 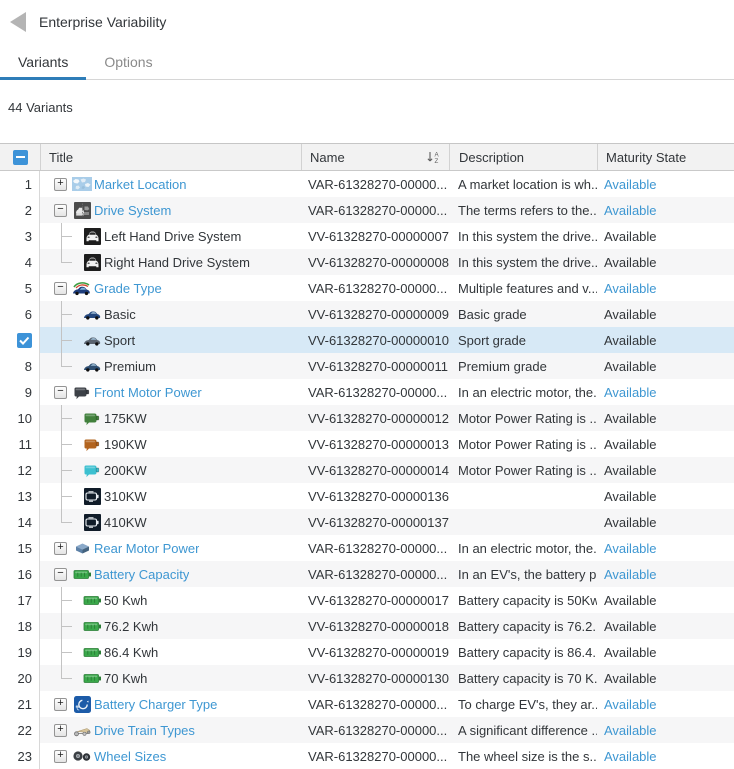 What do you see at coordinates (378, 444) in the screenshot?
I see `variant-name: VV-61328270-00000013` at bounding box center [378, 444].